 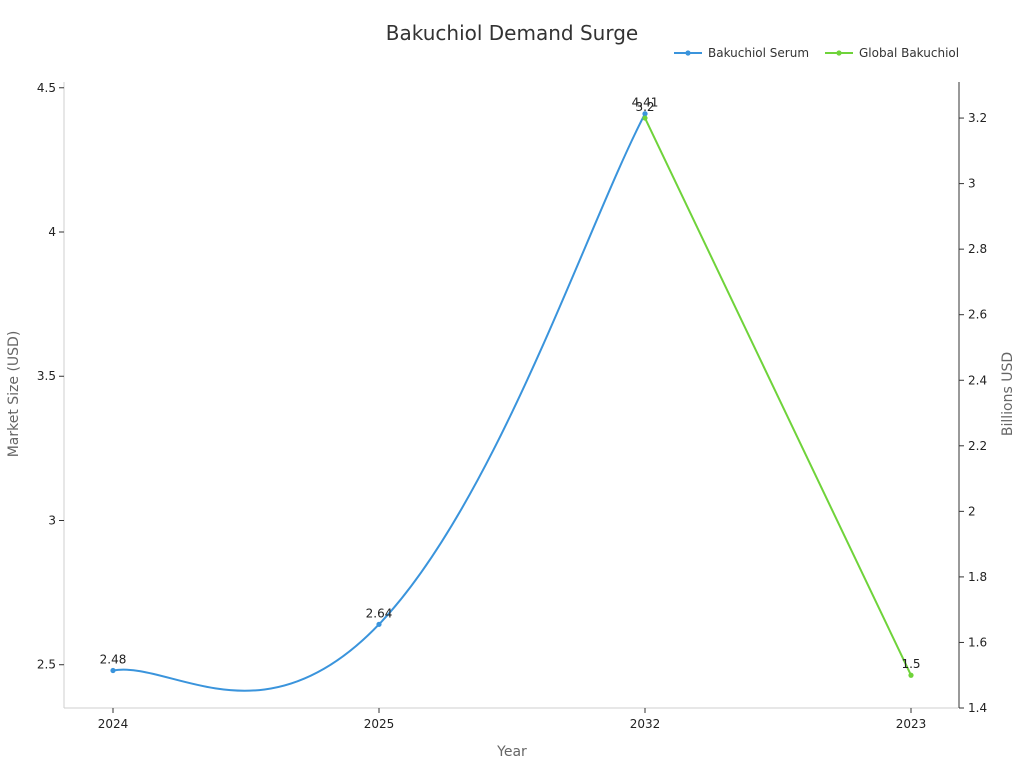 I want to click on y-left-tick-label: 3.5, so click(x=46, y=376).